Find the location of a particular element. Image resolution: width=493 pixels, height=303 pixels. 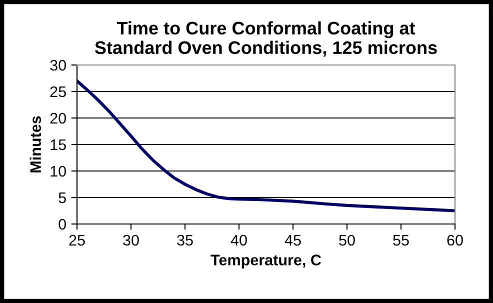

chart-title: Time to Cure Conformal Coating at Standard Oven Conditions, 125 microns is located at coordinates (265, 39).